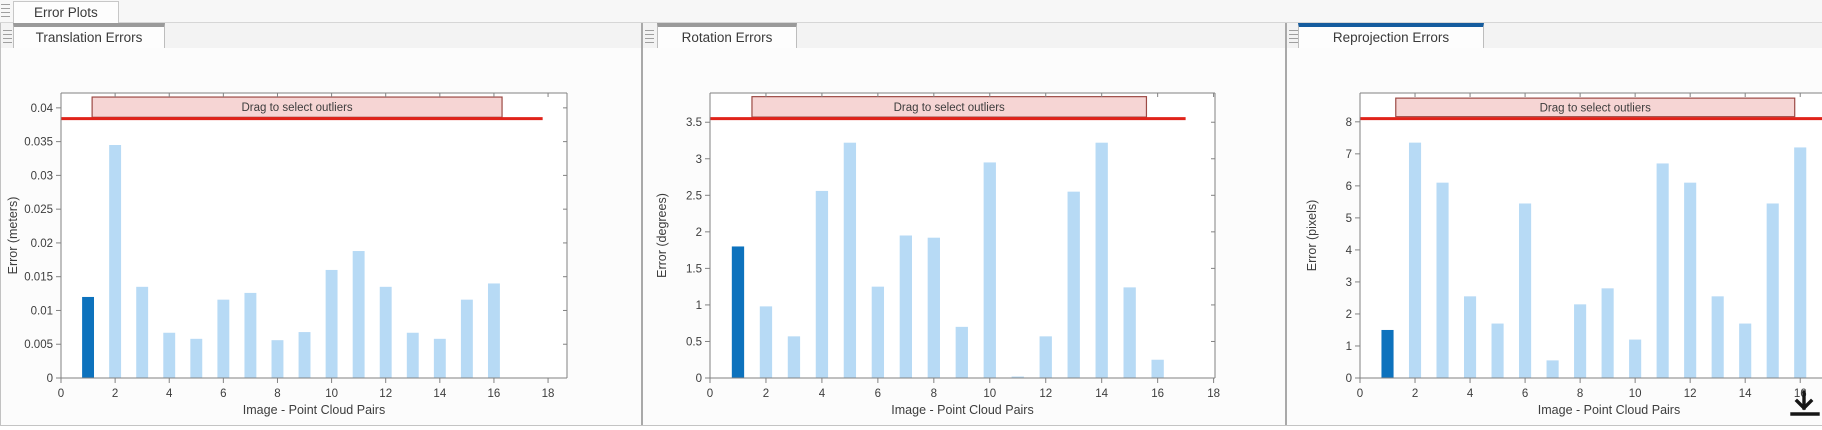 The image size is (1822, 430). Describe the element at coordinates (13, 236) in the screenshot. I see `y-axis-label: Error (meters)` at that location.